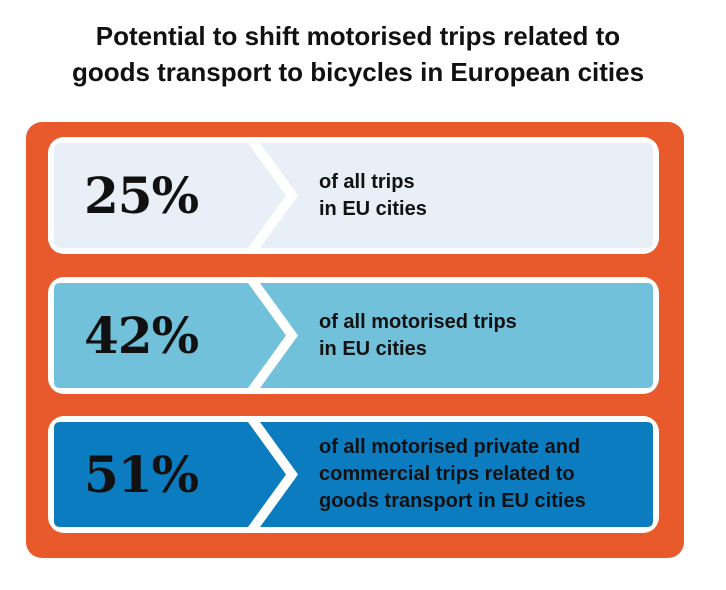 The image size is (726, 590). What do you see at coordinates (141, 474) in the screenshot?
I see `percent-value-3: 51%` at bounding box center [141, 474].